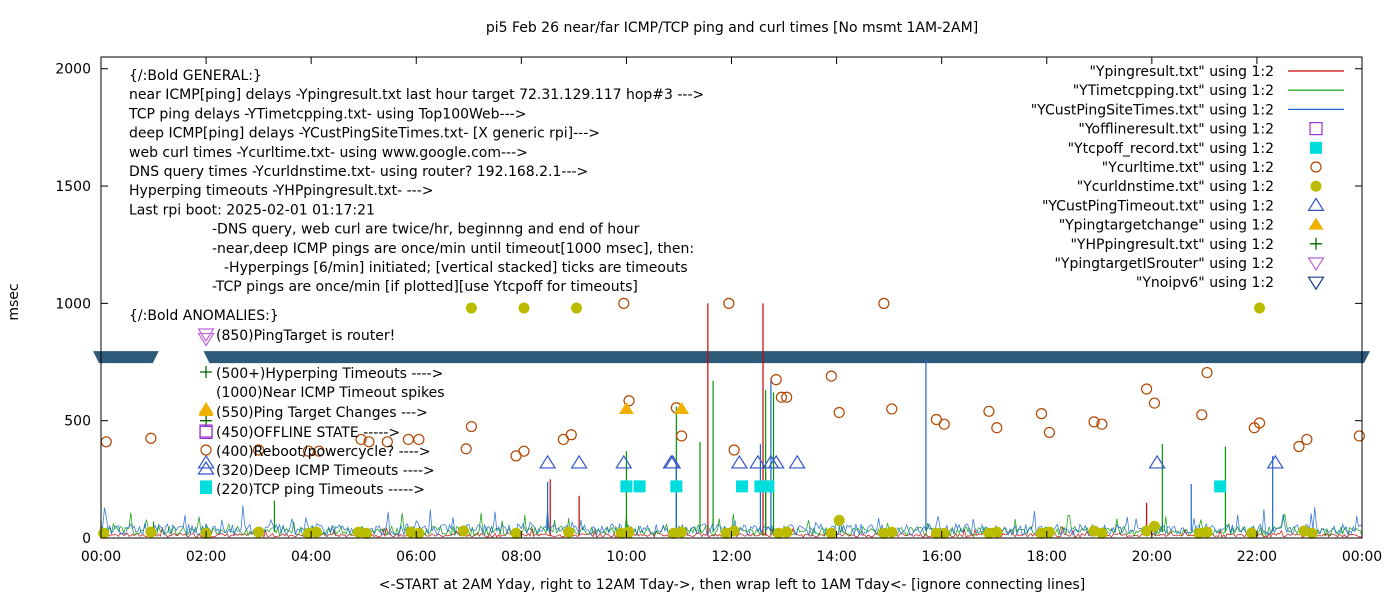  What do you see at coordinates (195, 76) in the screenshot?
I see `annotation-general-line: {/:Bold GENERAL:}` at bounding box center [195, 76].